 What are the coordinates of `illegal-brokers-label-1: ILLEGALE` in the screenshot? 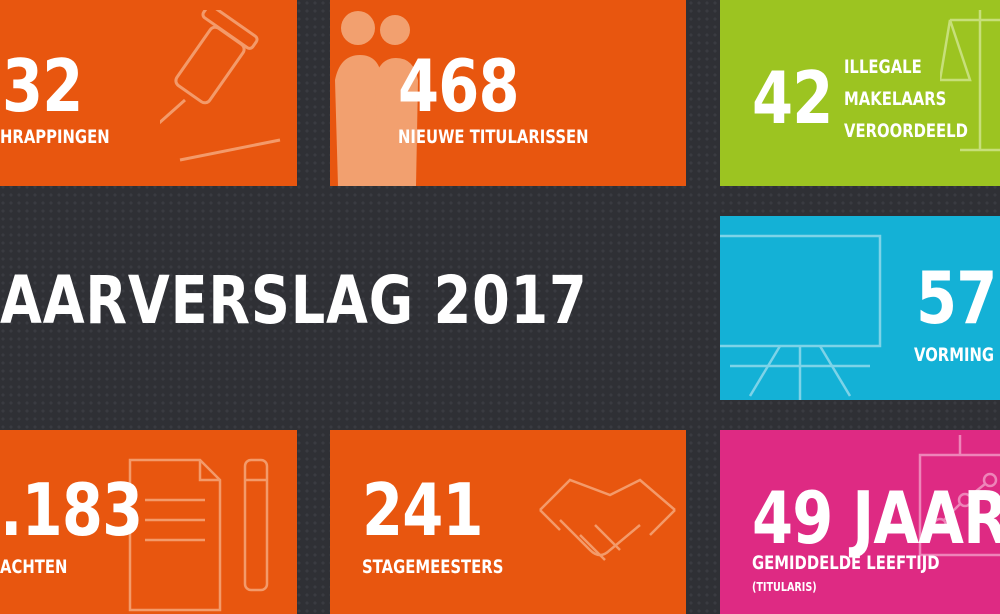 It's located at (883, 67).